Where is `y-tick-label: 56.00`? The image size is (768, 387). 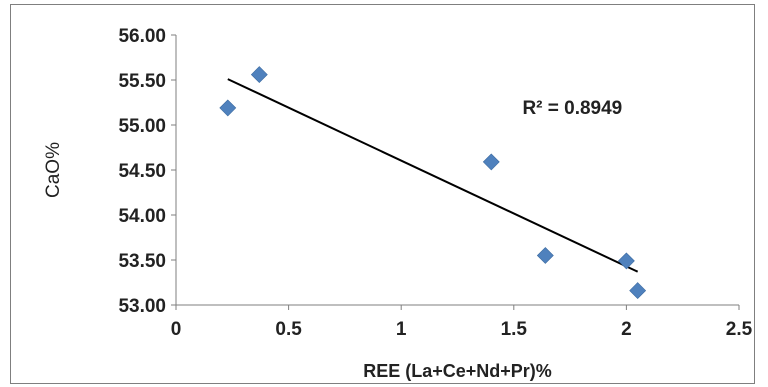
y-tick-label: 56.00 is located at coordinates (142, 36).